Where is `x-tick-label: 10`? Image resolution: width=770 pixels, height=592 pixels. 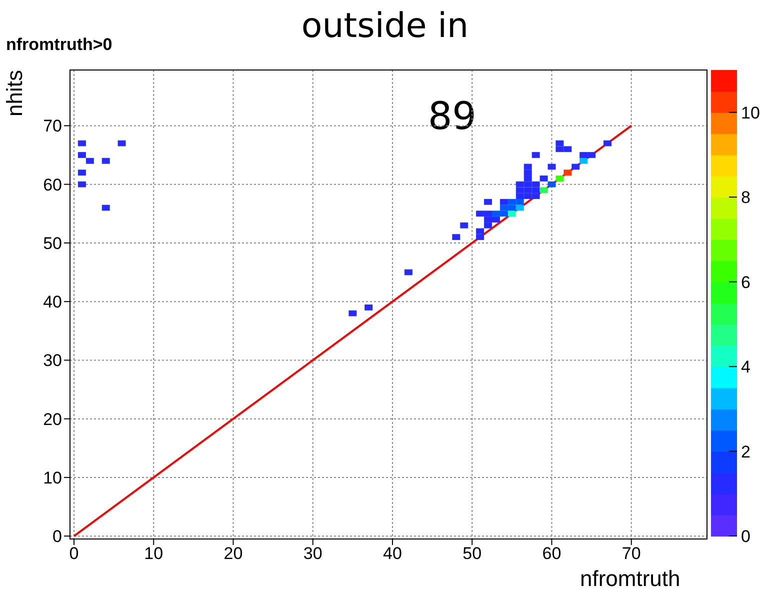 x-tick-label: 10 is located at coordinates (154, 554).